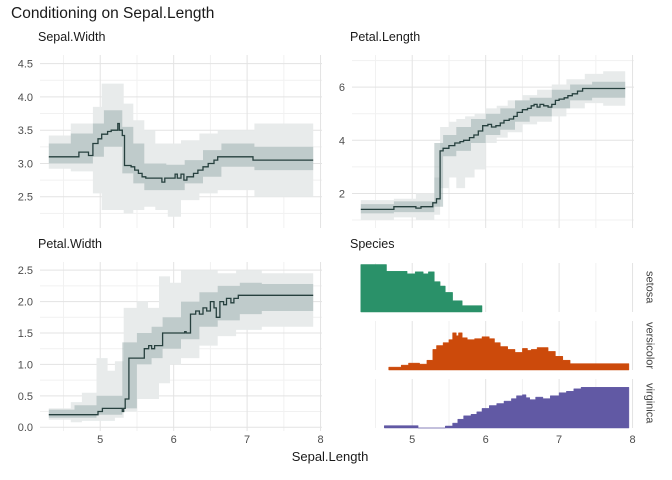 This screenshot has width=672, height=480. I want to click on tick-label: 3.0, so click(25, 164).